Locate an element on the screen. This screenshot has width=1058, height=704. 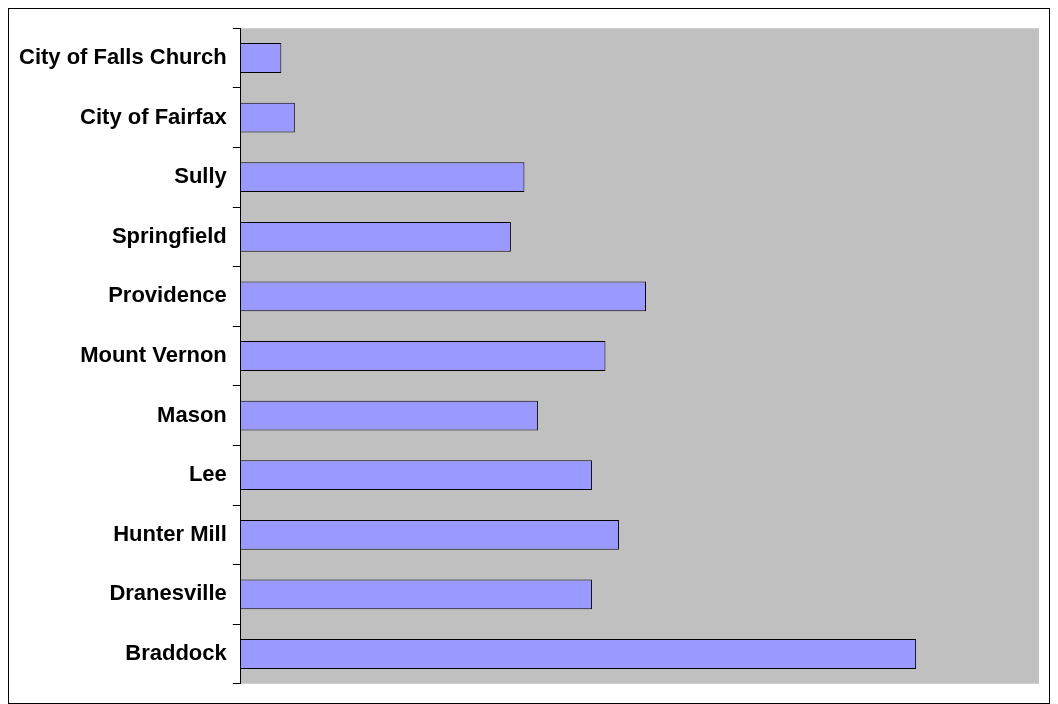
y-tick-label: Sully is located at coordinates (201, 176).